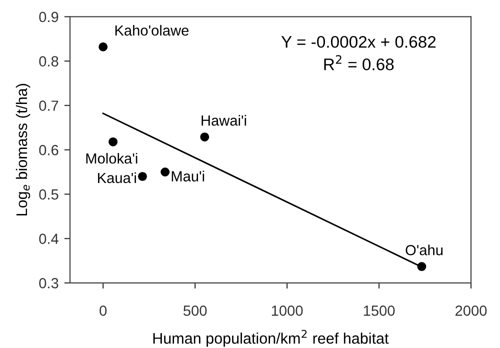 This screenshot has width=500, height=348. I want to click on y-axis-title: Log$_{e}$ biomass (t/ha), so click(23, 150).